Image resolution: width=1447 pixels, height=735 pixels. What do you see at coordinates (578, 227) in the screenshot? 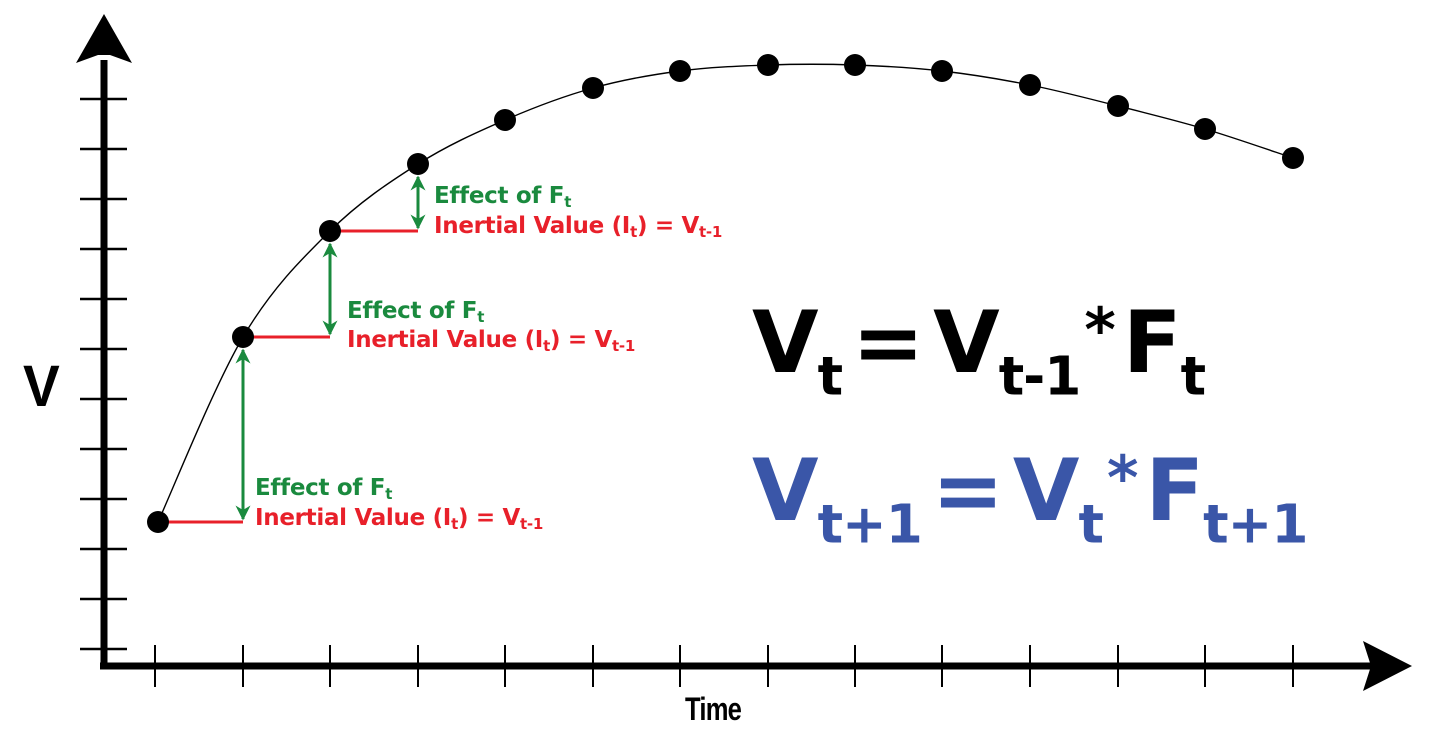
I see `inertial-label-3: Inertial Value (It) = Vt-1` at bounding box center [578, 227].